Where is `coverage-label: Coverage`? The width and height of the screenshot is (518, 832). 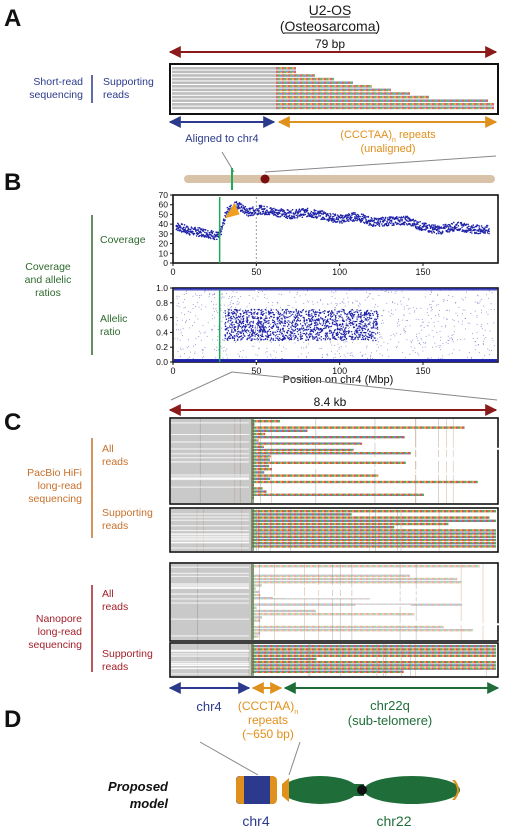 coverage-label: Coverage is located at coordinates (123, 240).